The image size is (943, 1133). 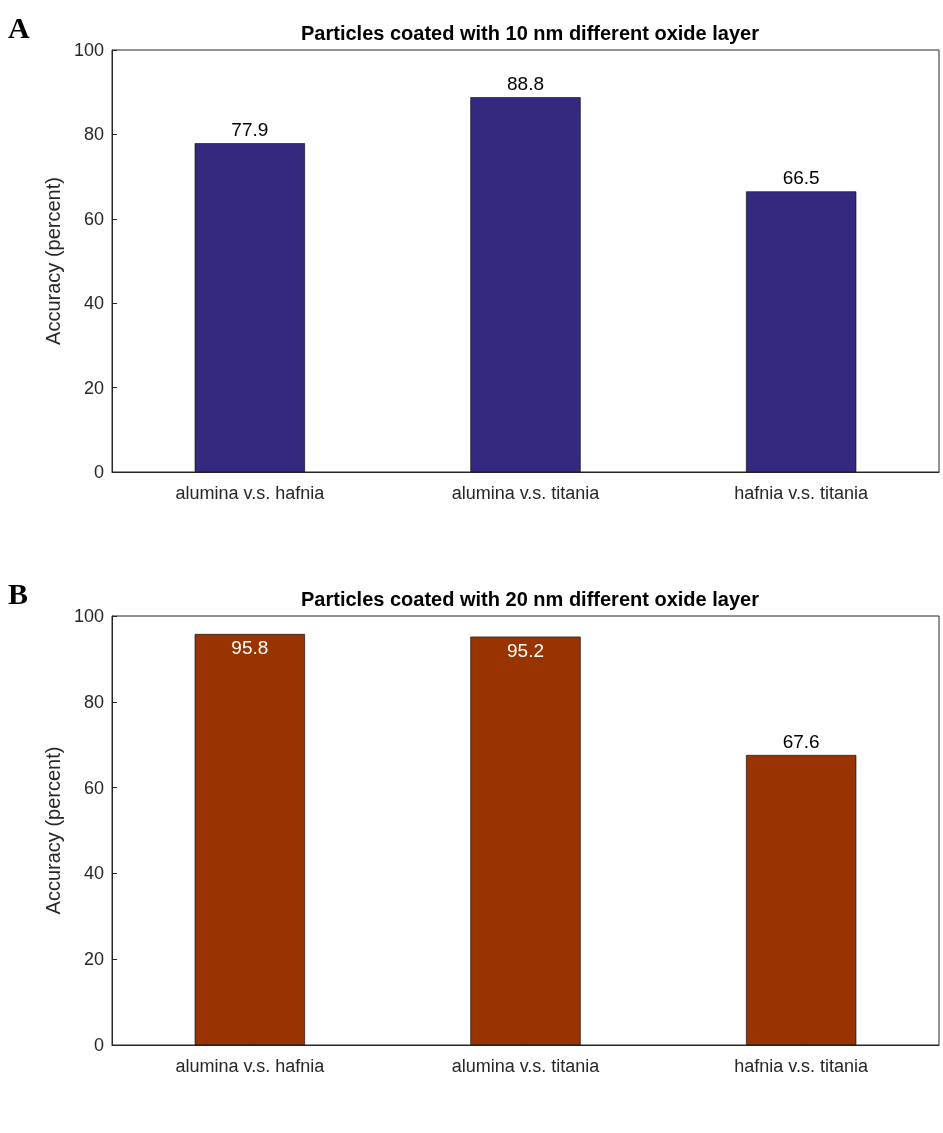 I want to click on chart-title: Particles coated with 10 nm different oxide layer, so click(x=530, y=33).